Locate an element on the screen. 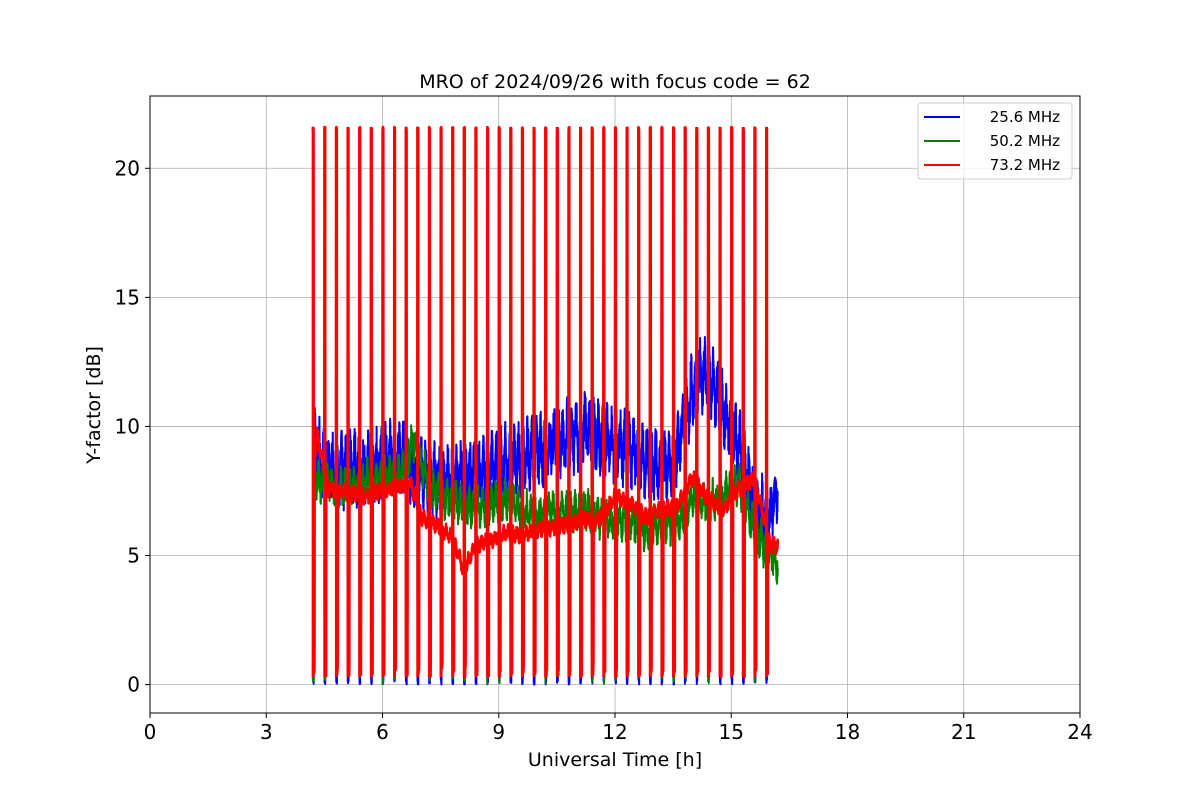  x-tick-label: 15 is located at coordinates (731, 732).